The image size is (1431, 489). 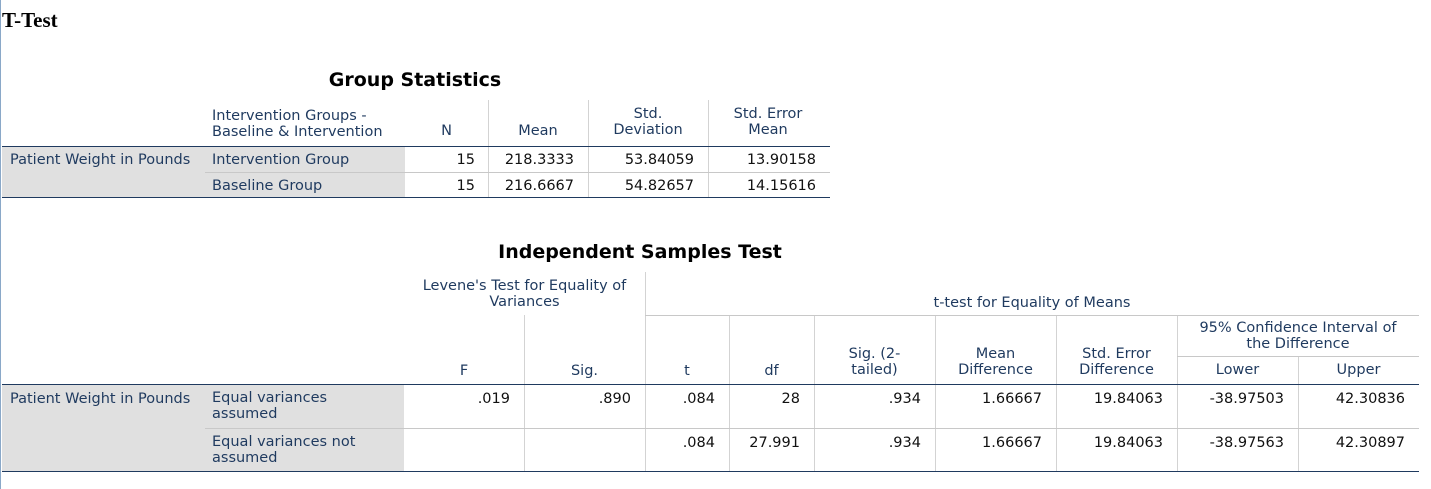 I want to click on group-label: Baseline Group, so click(x=267, y=186).